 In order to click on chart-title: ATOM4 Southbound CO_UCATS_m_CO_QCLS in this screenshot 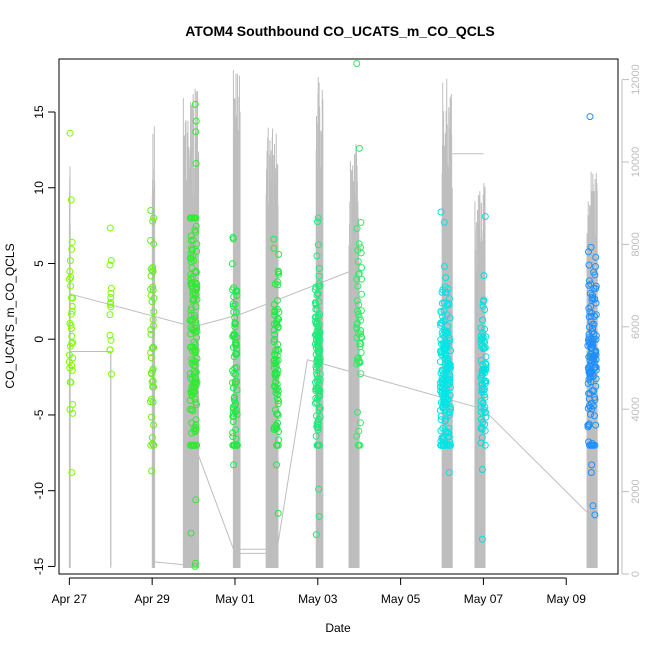, I will do `click(340, 31)`.